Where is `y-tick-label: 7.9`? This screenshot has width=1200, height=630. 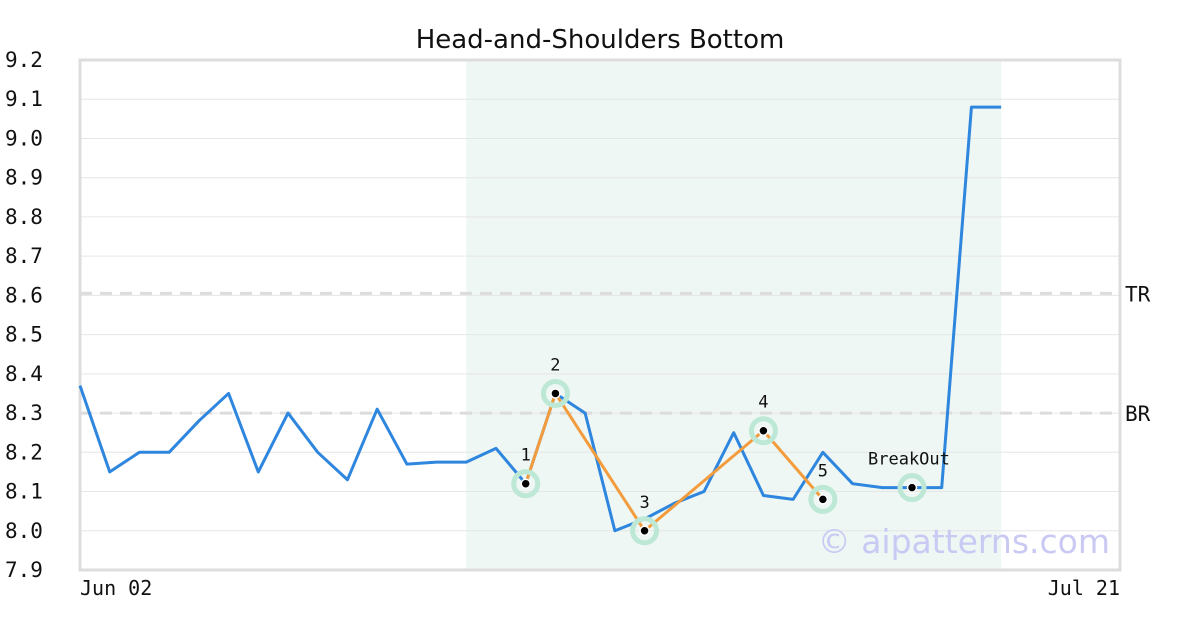 y-tick-label: 7.9 is located at coordinates (24, 570).